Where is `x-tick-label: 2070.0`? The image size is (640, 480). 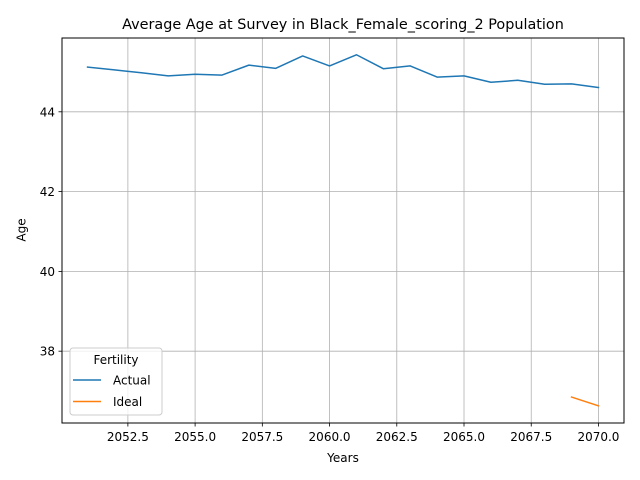
x-tick-label: 2070.0 is located at coordinates (598, 437).